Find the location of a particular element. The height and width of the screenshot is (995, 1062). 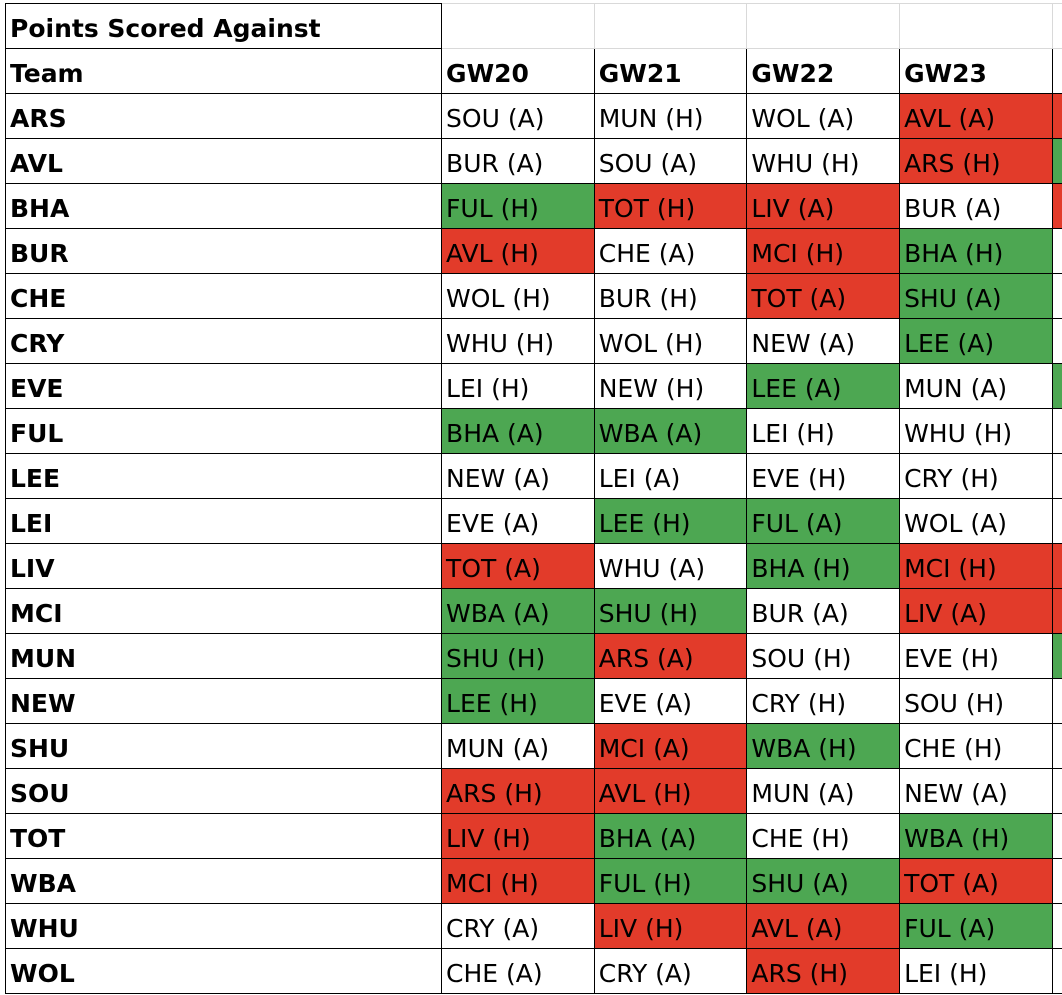

team-name-cell: NEW is located at coordinates (223, 701).